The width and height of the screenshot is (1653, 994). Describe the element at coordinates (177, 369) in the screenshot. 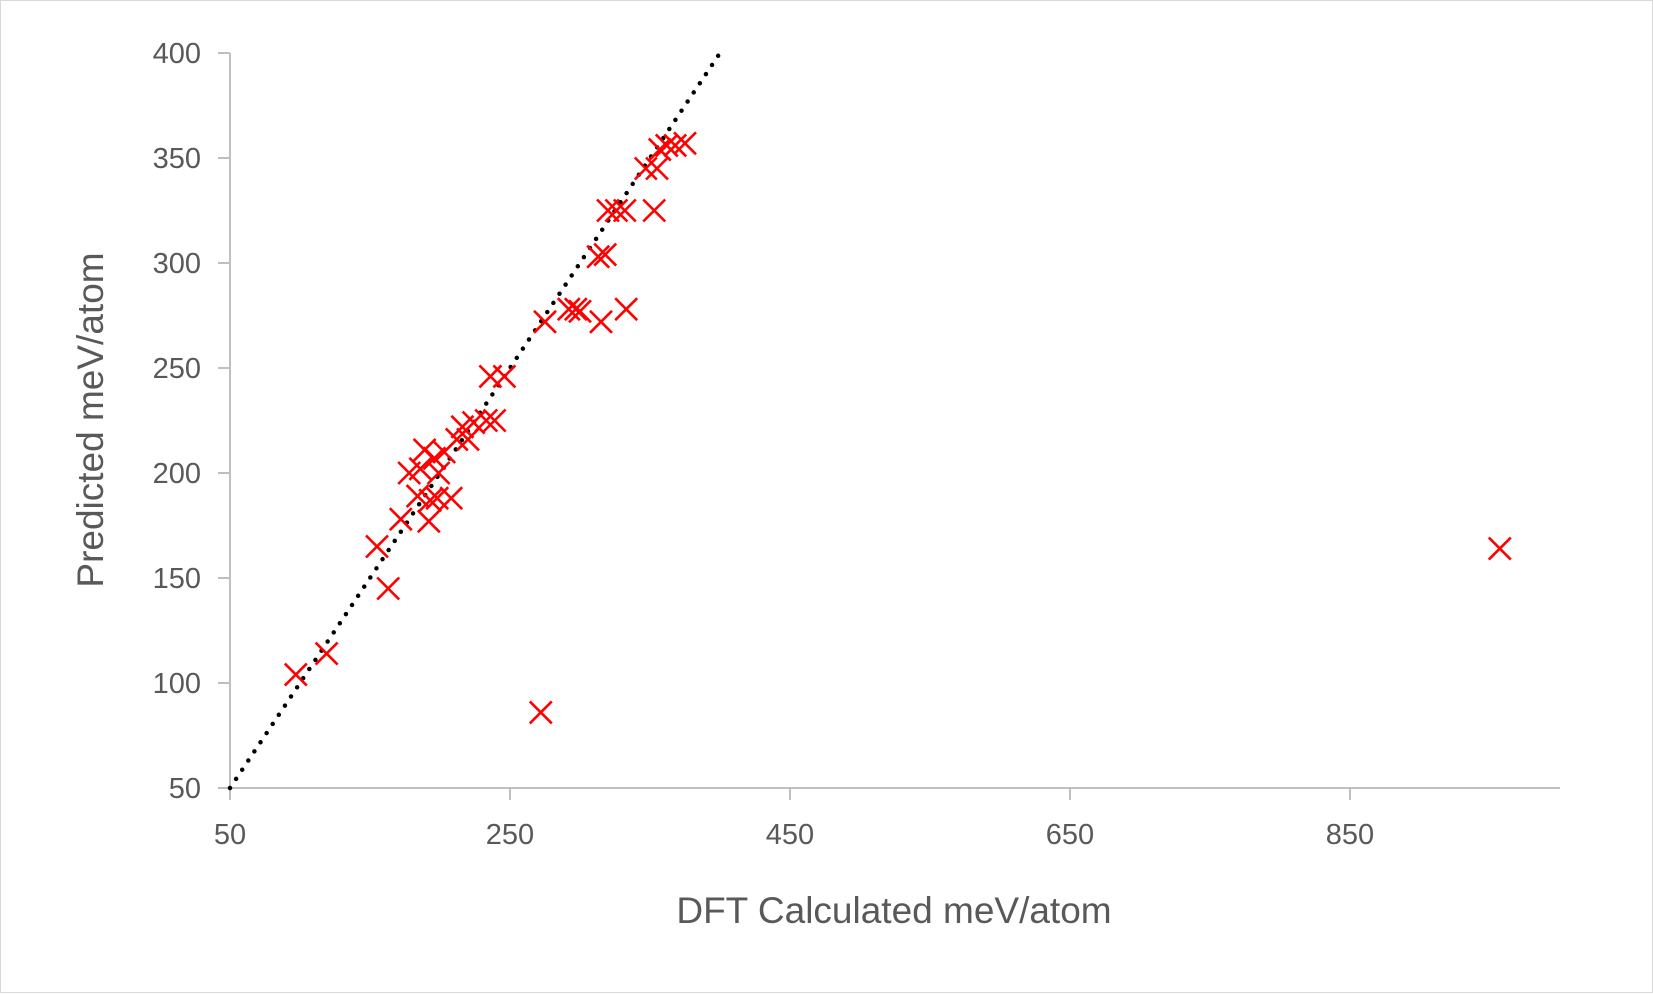

I see `y-tick-label: 250` at that location.